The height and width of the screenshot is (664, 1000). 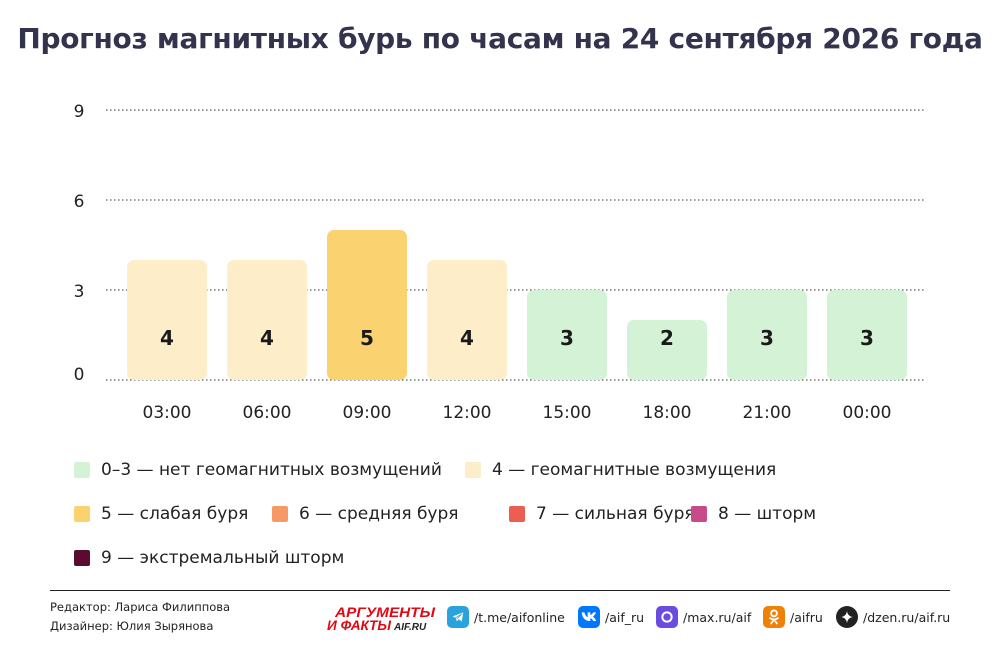 I want to click on y-tick-label-3: 3, so click(x=79, y=292).